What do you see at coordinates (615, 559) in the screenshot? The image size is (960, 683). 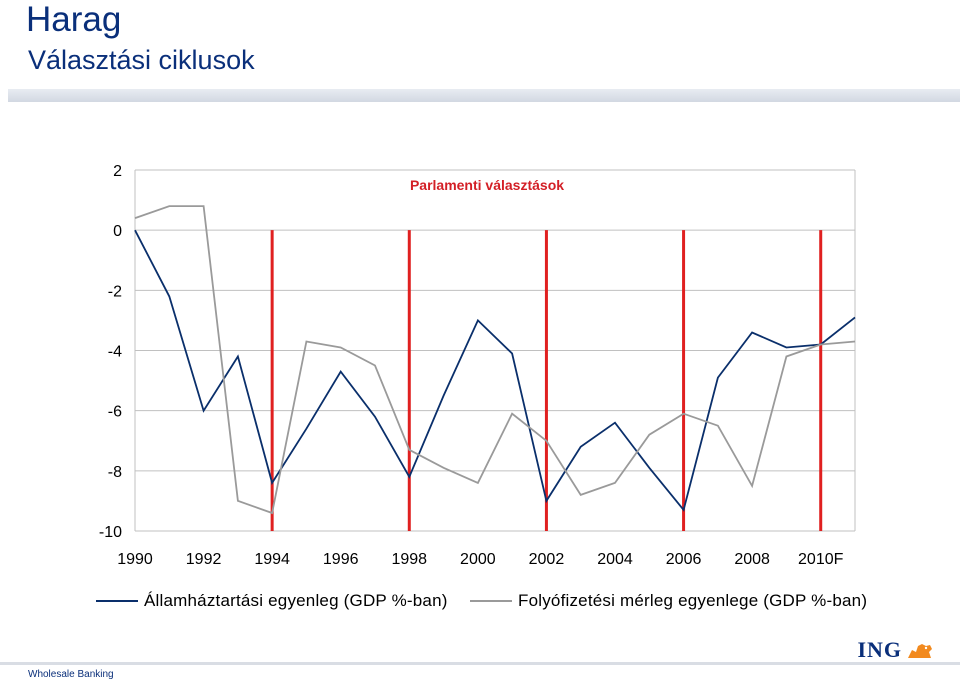 I see `x-tick-label: 2004` at bounding box center [615, 559].